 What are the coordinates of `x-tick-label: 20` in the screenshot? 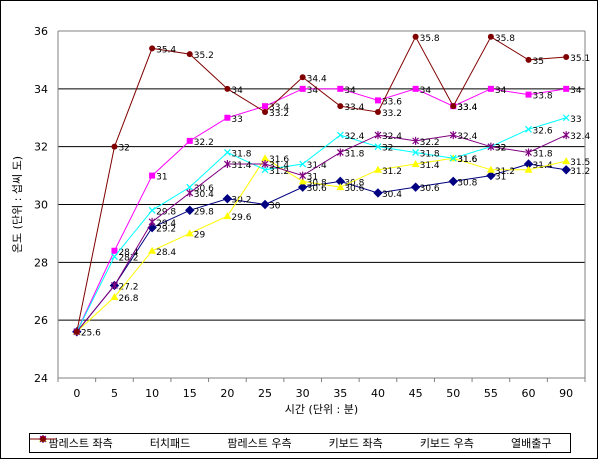 It's located at (227, 393).